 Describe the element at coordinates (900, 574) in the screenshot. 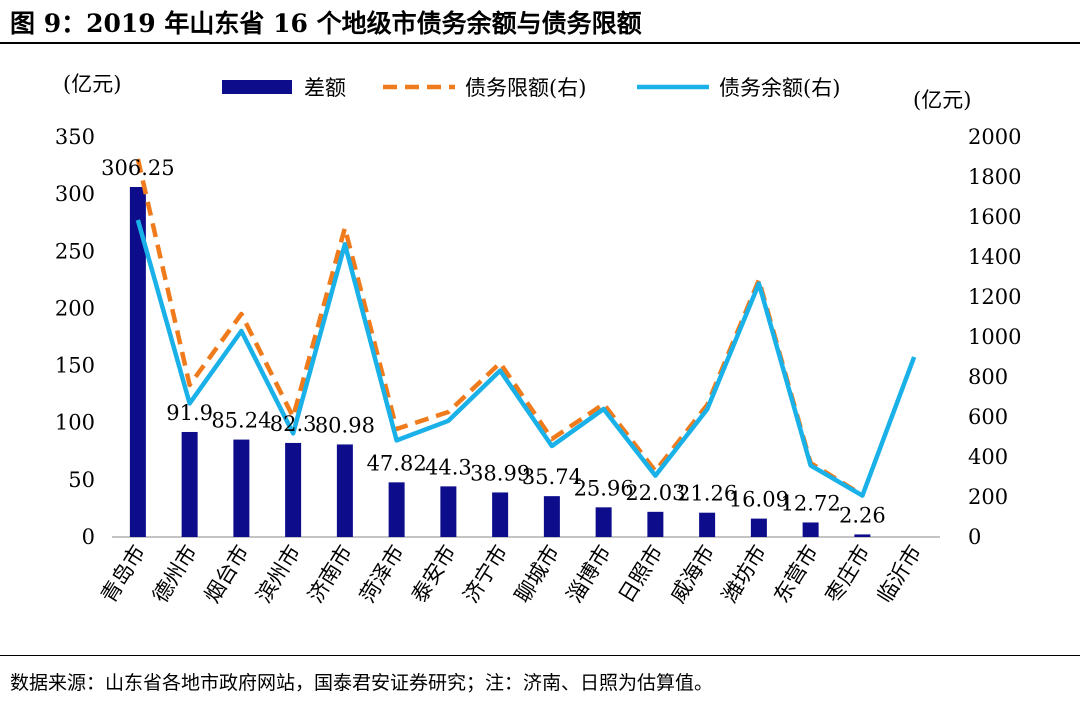

I see `category-label: 临沂市` at that location.